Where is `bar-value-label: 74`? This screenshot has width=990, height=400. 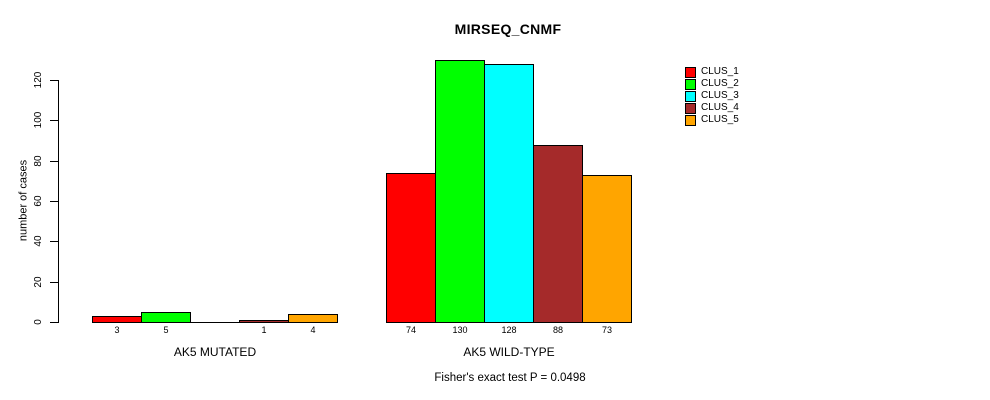
bar-value-label: 74 is located at coordinates (410, 330).